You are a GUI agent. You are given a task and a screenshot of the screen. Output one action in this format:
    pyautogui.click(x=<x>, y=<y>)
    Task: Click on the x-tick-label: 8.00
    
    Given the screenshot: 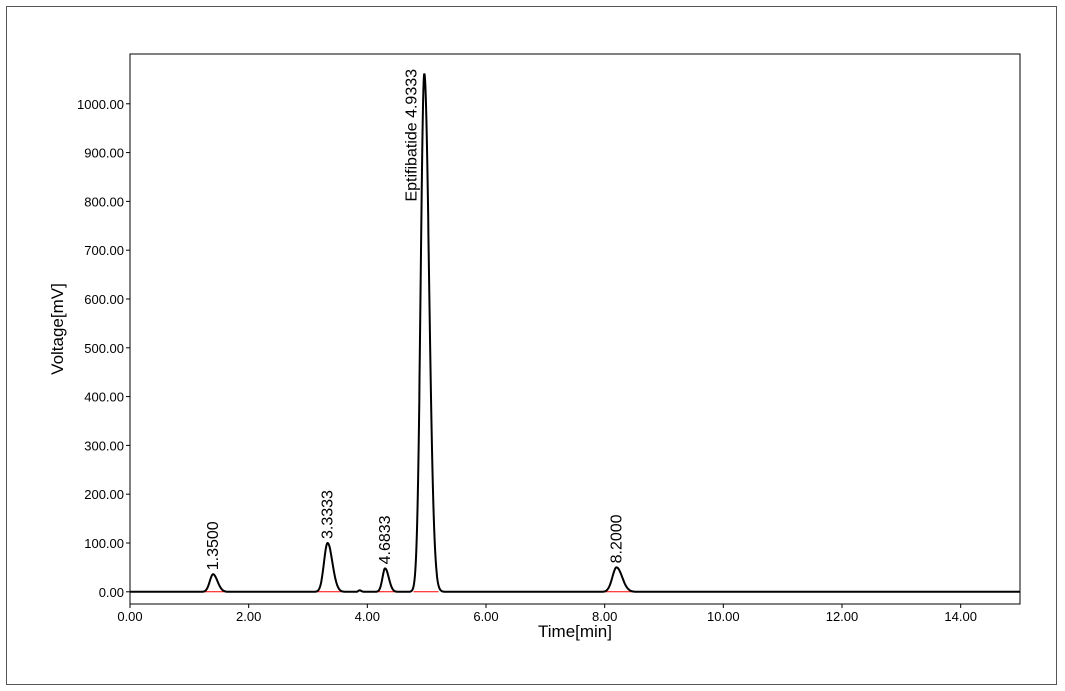 What is the action you would take?
    pyautogui.click(x=604, y=616)
    